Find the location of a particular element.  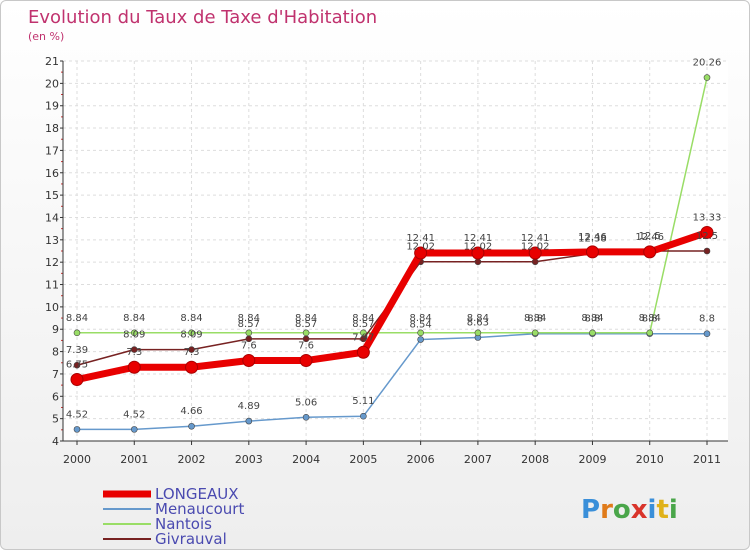

x-tick-label: 2000 is located at coordinates (77, 459).